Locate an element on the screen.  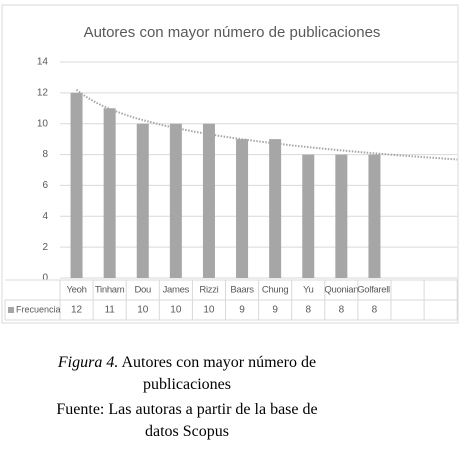
caption-line: datos Scopus is located at coordinates (187, 431).